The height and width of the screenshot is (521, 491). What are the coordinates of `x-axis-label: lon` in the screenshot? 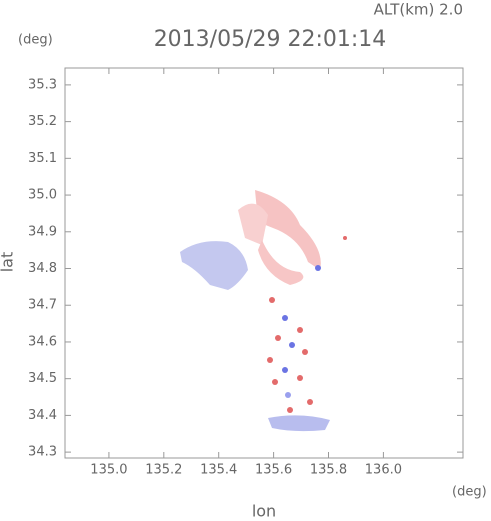 It's located at (264, 511).